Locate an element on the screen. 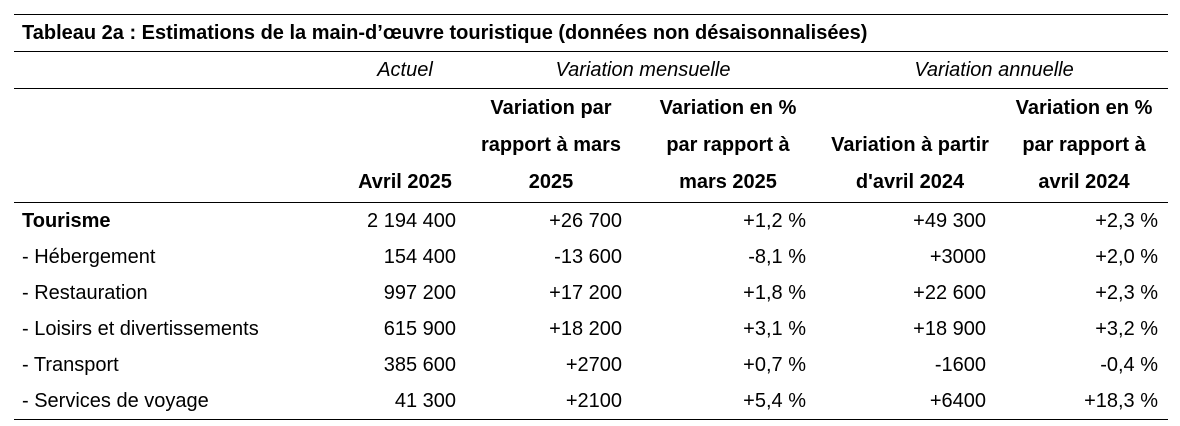  cell-pct-change-march: +5,4 % is located at coordinates (728, 401).